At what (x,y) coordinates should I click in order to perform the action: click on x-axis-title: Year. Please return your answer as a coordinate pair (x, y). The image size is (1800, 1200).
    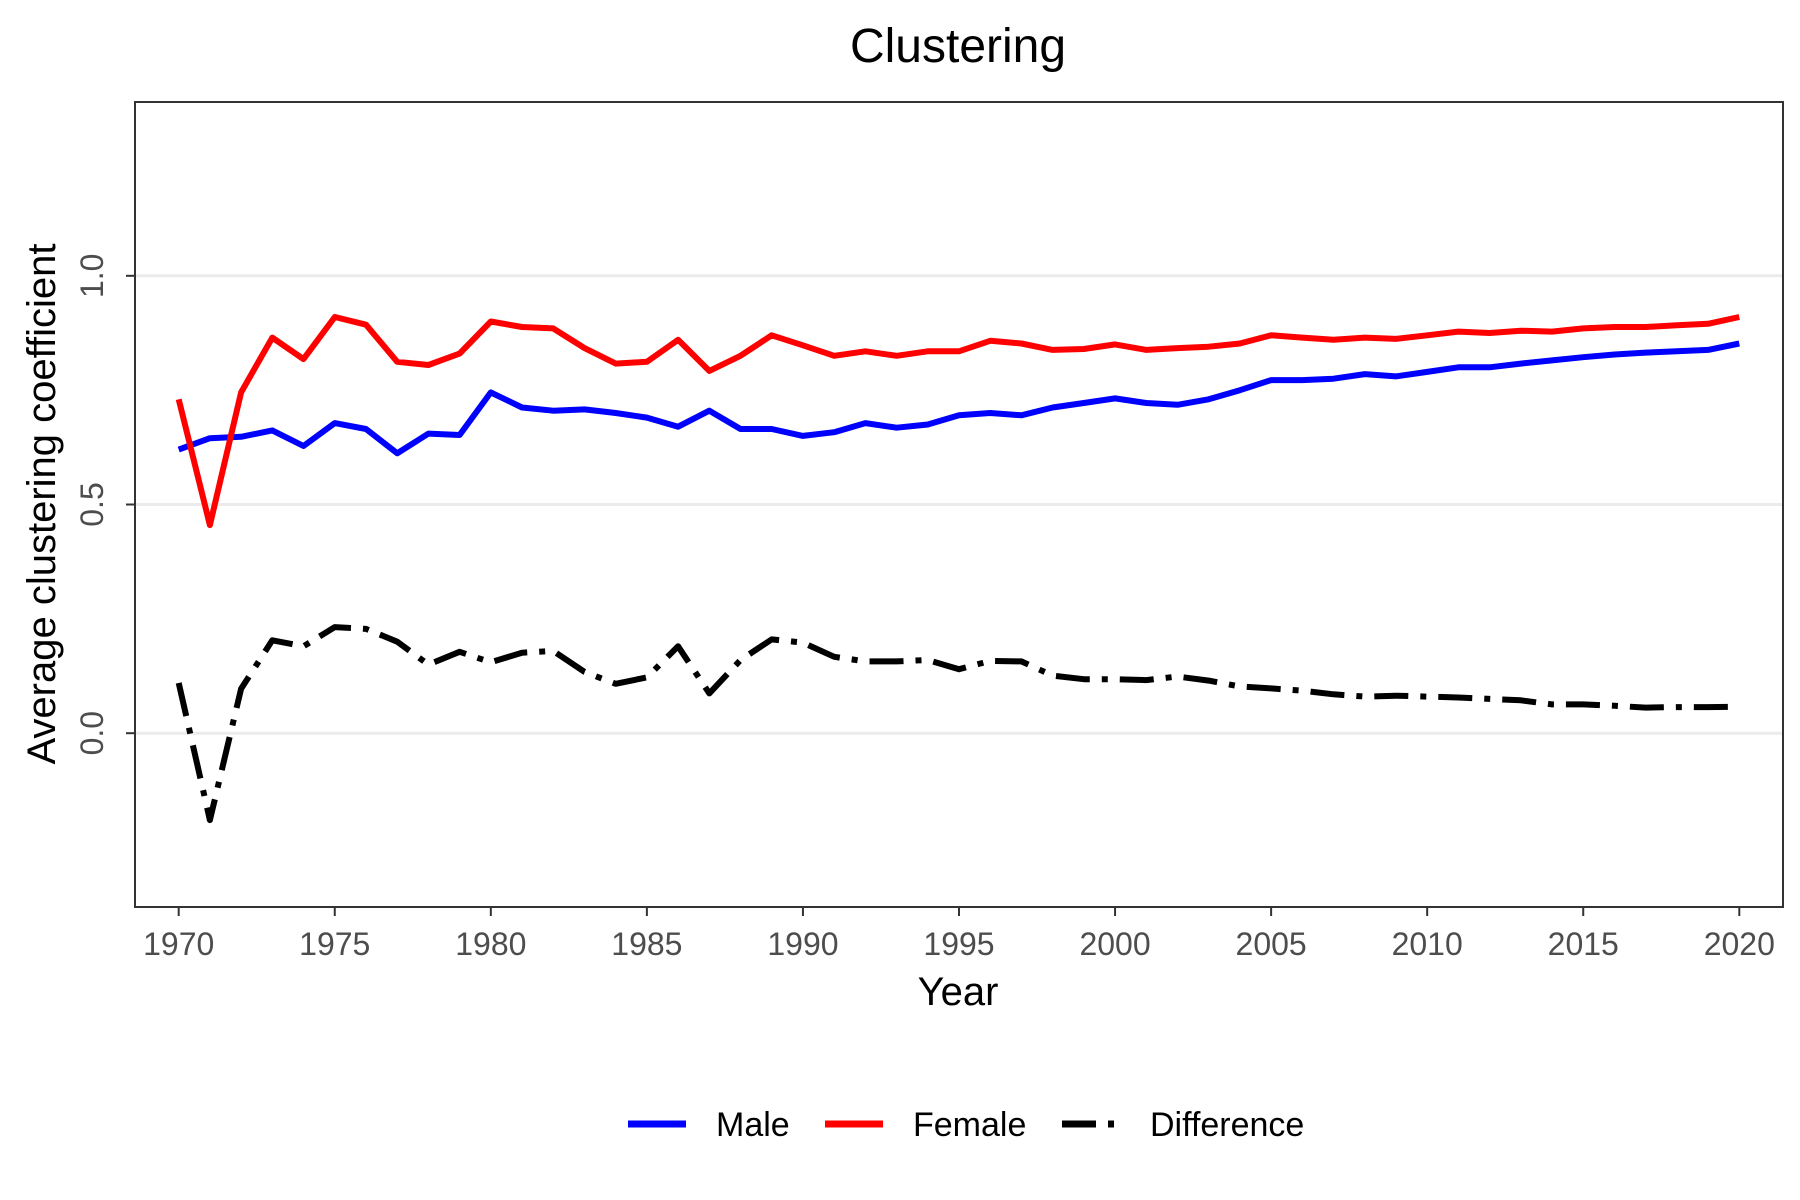
    Looking at the image, I should click on (958, 992).